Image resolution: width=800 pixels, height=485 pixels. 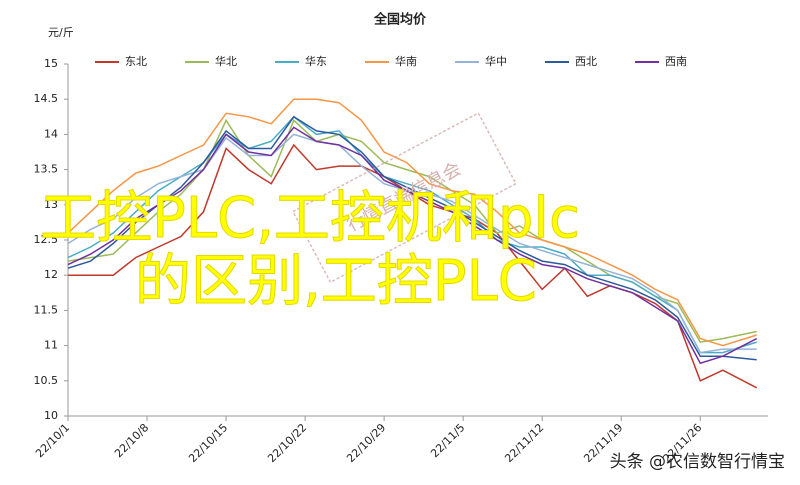 What do you see at coordinates (310, 218) in the screenshot?
I see `watermark-line: 工控PLC,工控机和plc` at bounding box center [310, 218].